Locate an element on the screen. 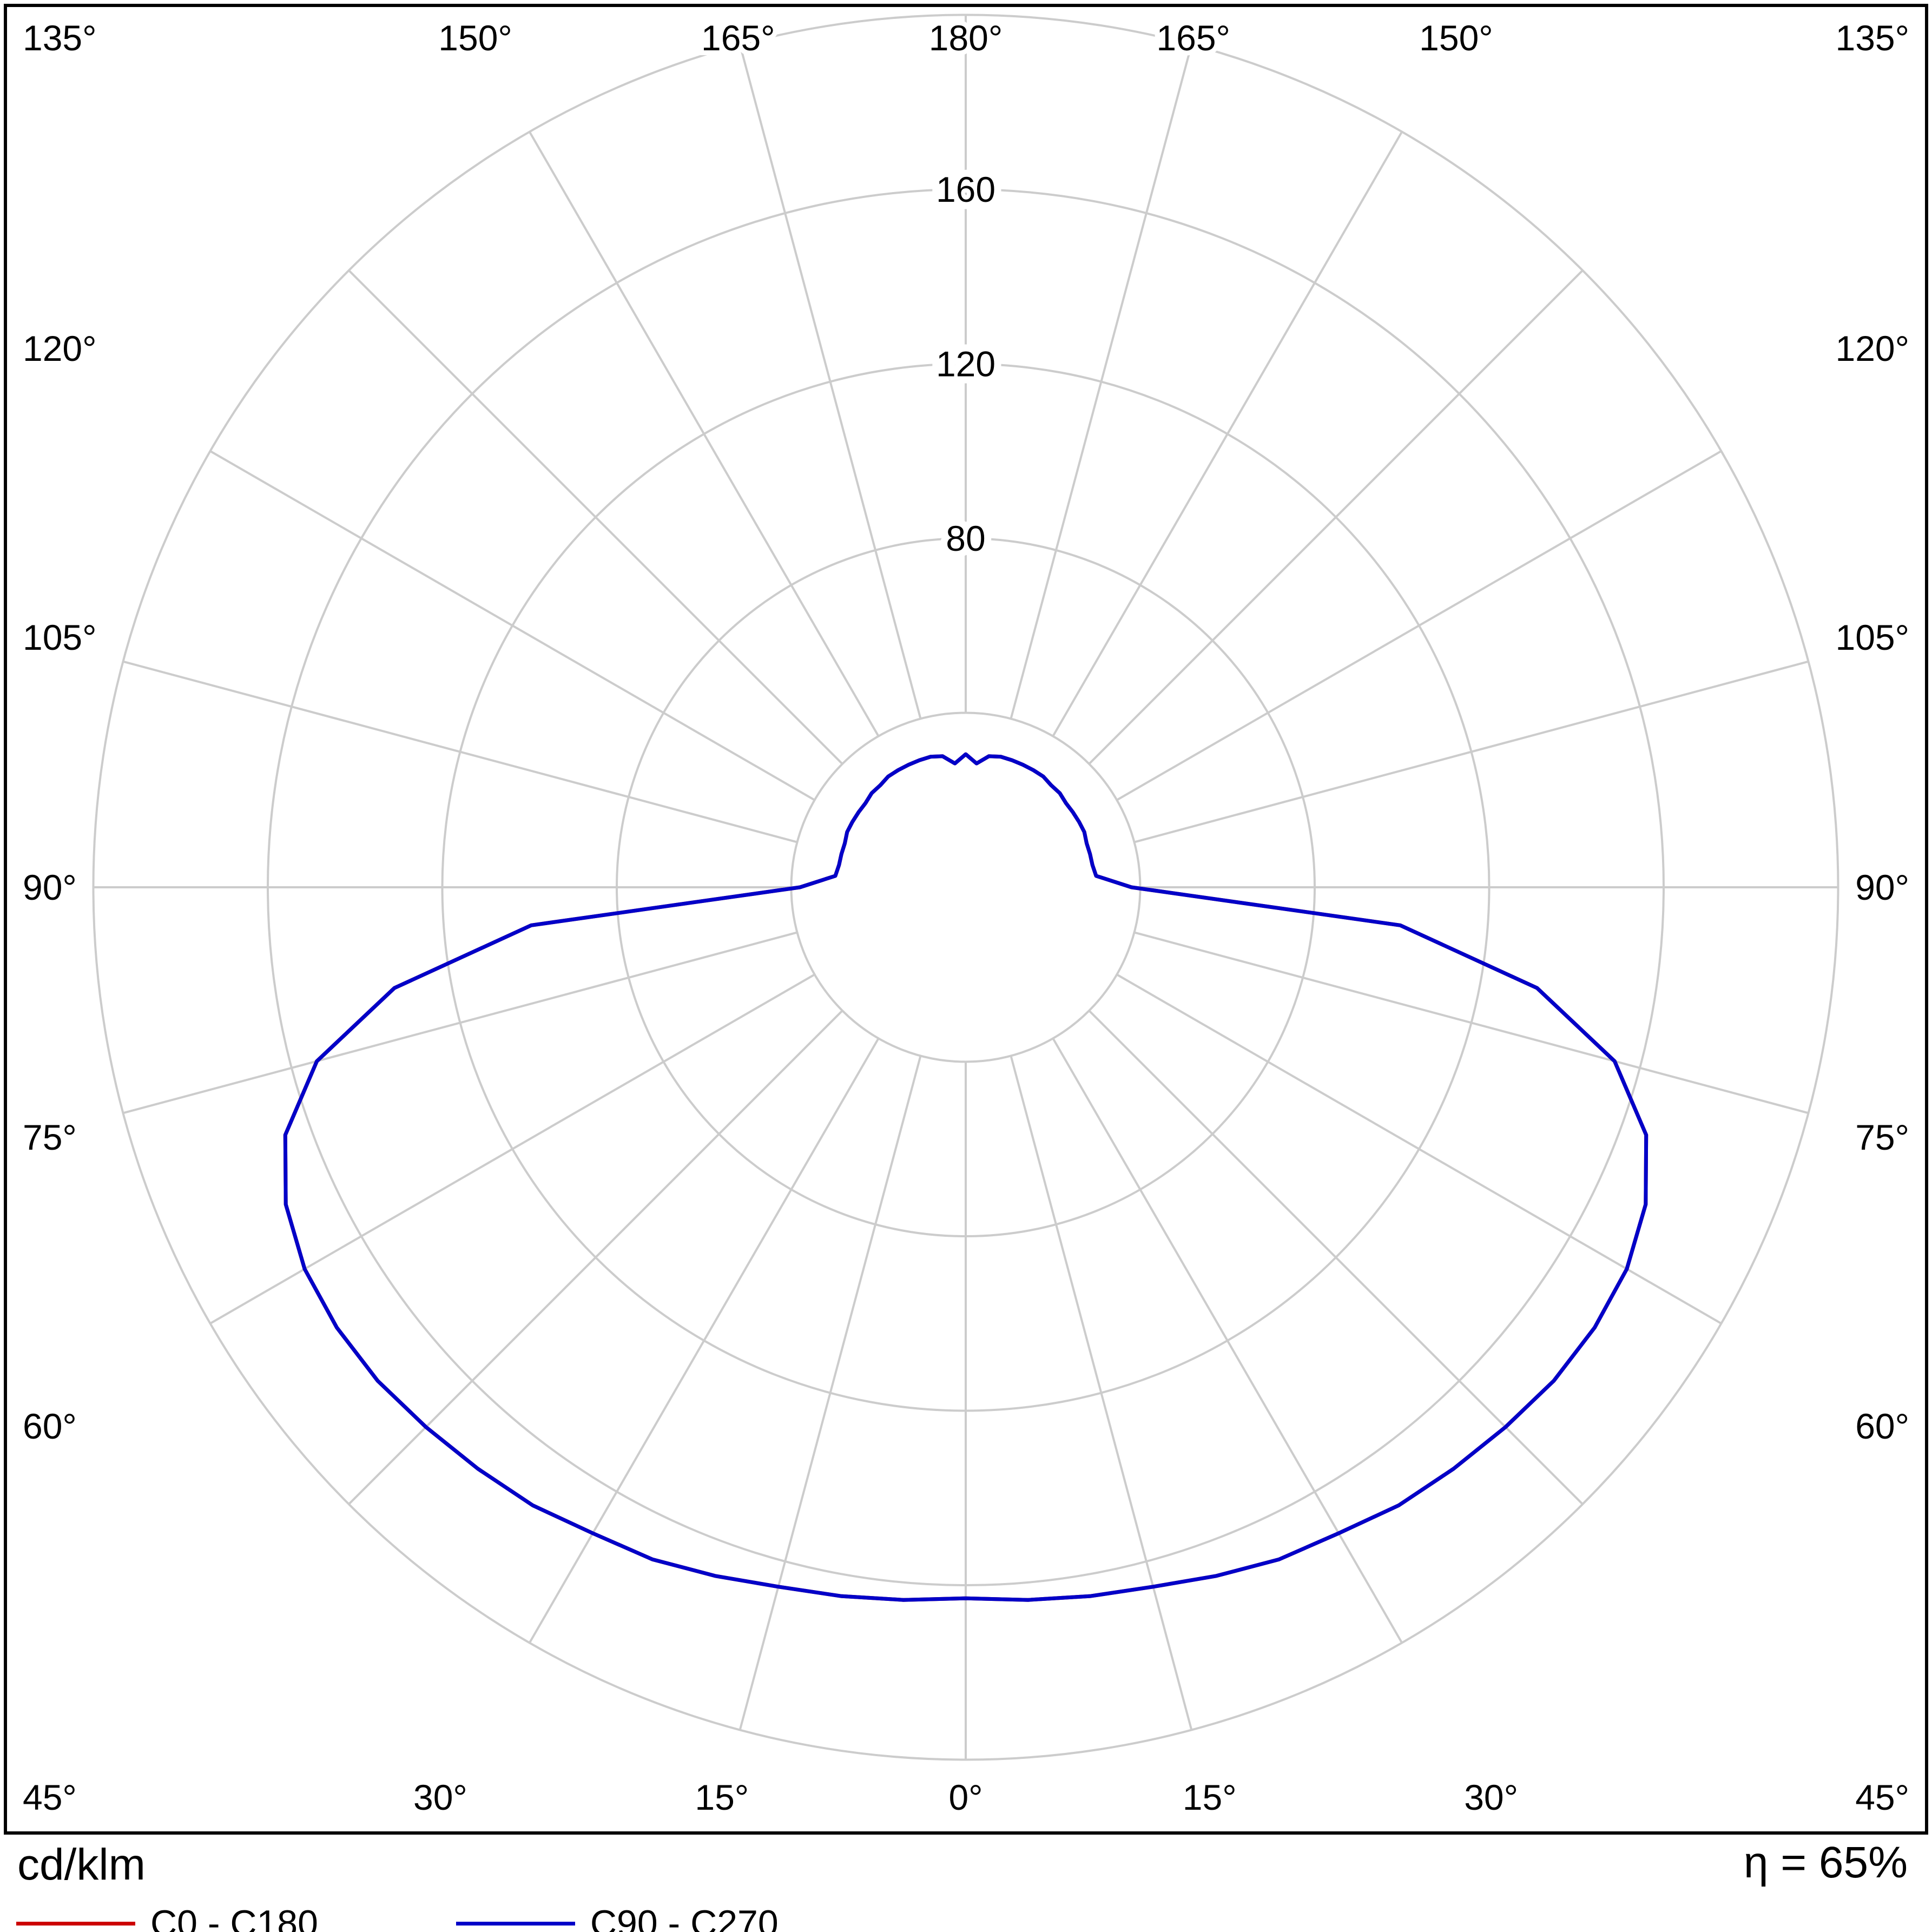 Image resolution: width=1932 pixels, height=1932 pixels. legend-line-blue-icon is located at coordinates (515, 1924).